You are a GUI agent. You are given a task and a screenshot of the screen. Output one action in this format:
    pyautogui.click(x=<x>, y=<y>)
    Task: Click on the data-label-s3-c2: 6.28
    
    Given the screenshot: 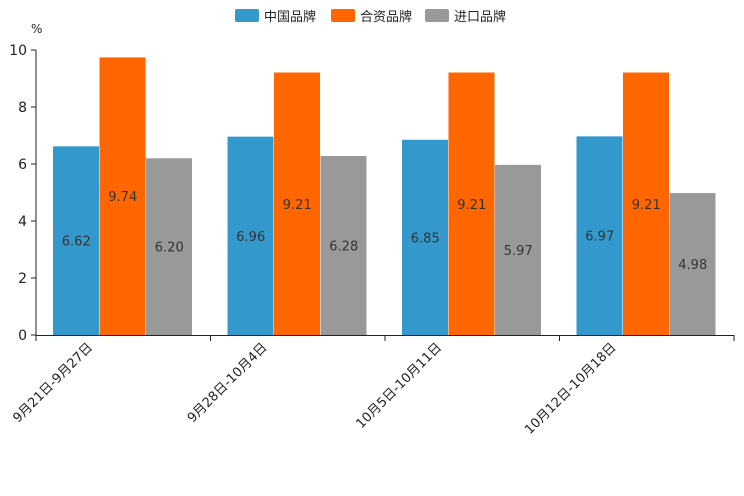 What is the action you would take?
    pyautogui.click(x=343, y=247)
    